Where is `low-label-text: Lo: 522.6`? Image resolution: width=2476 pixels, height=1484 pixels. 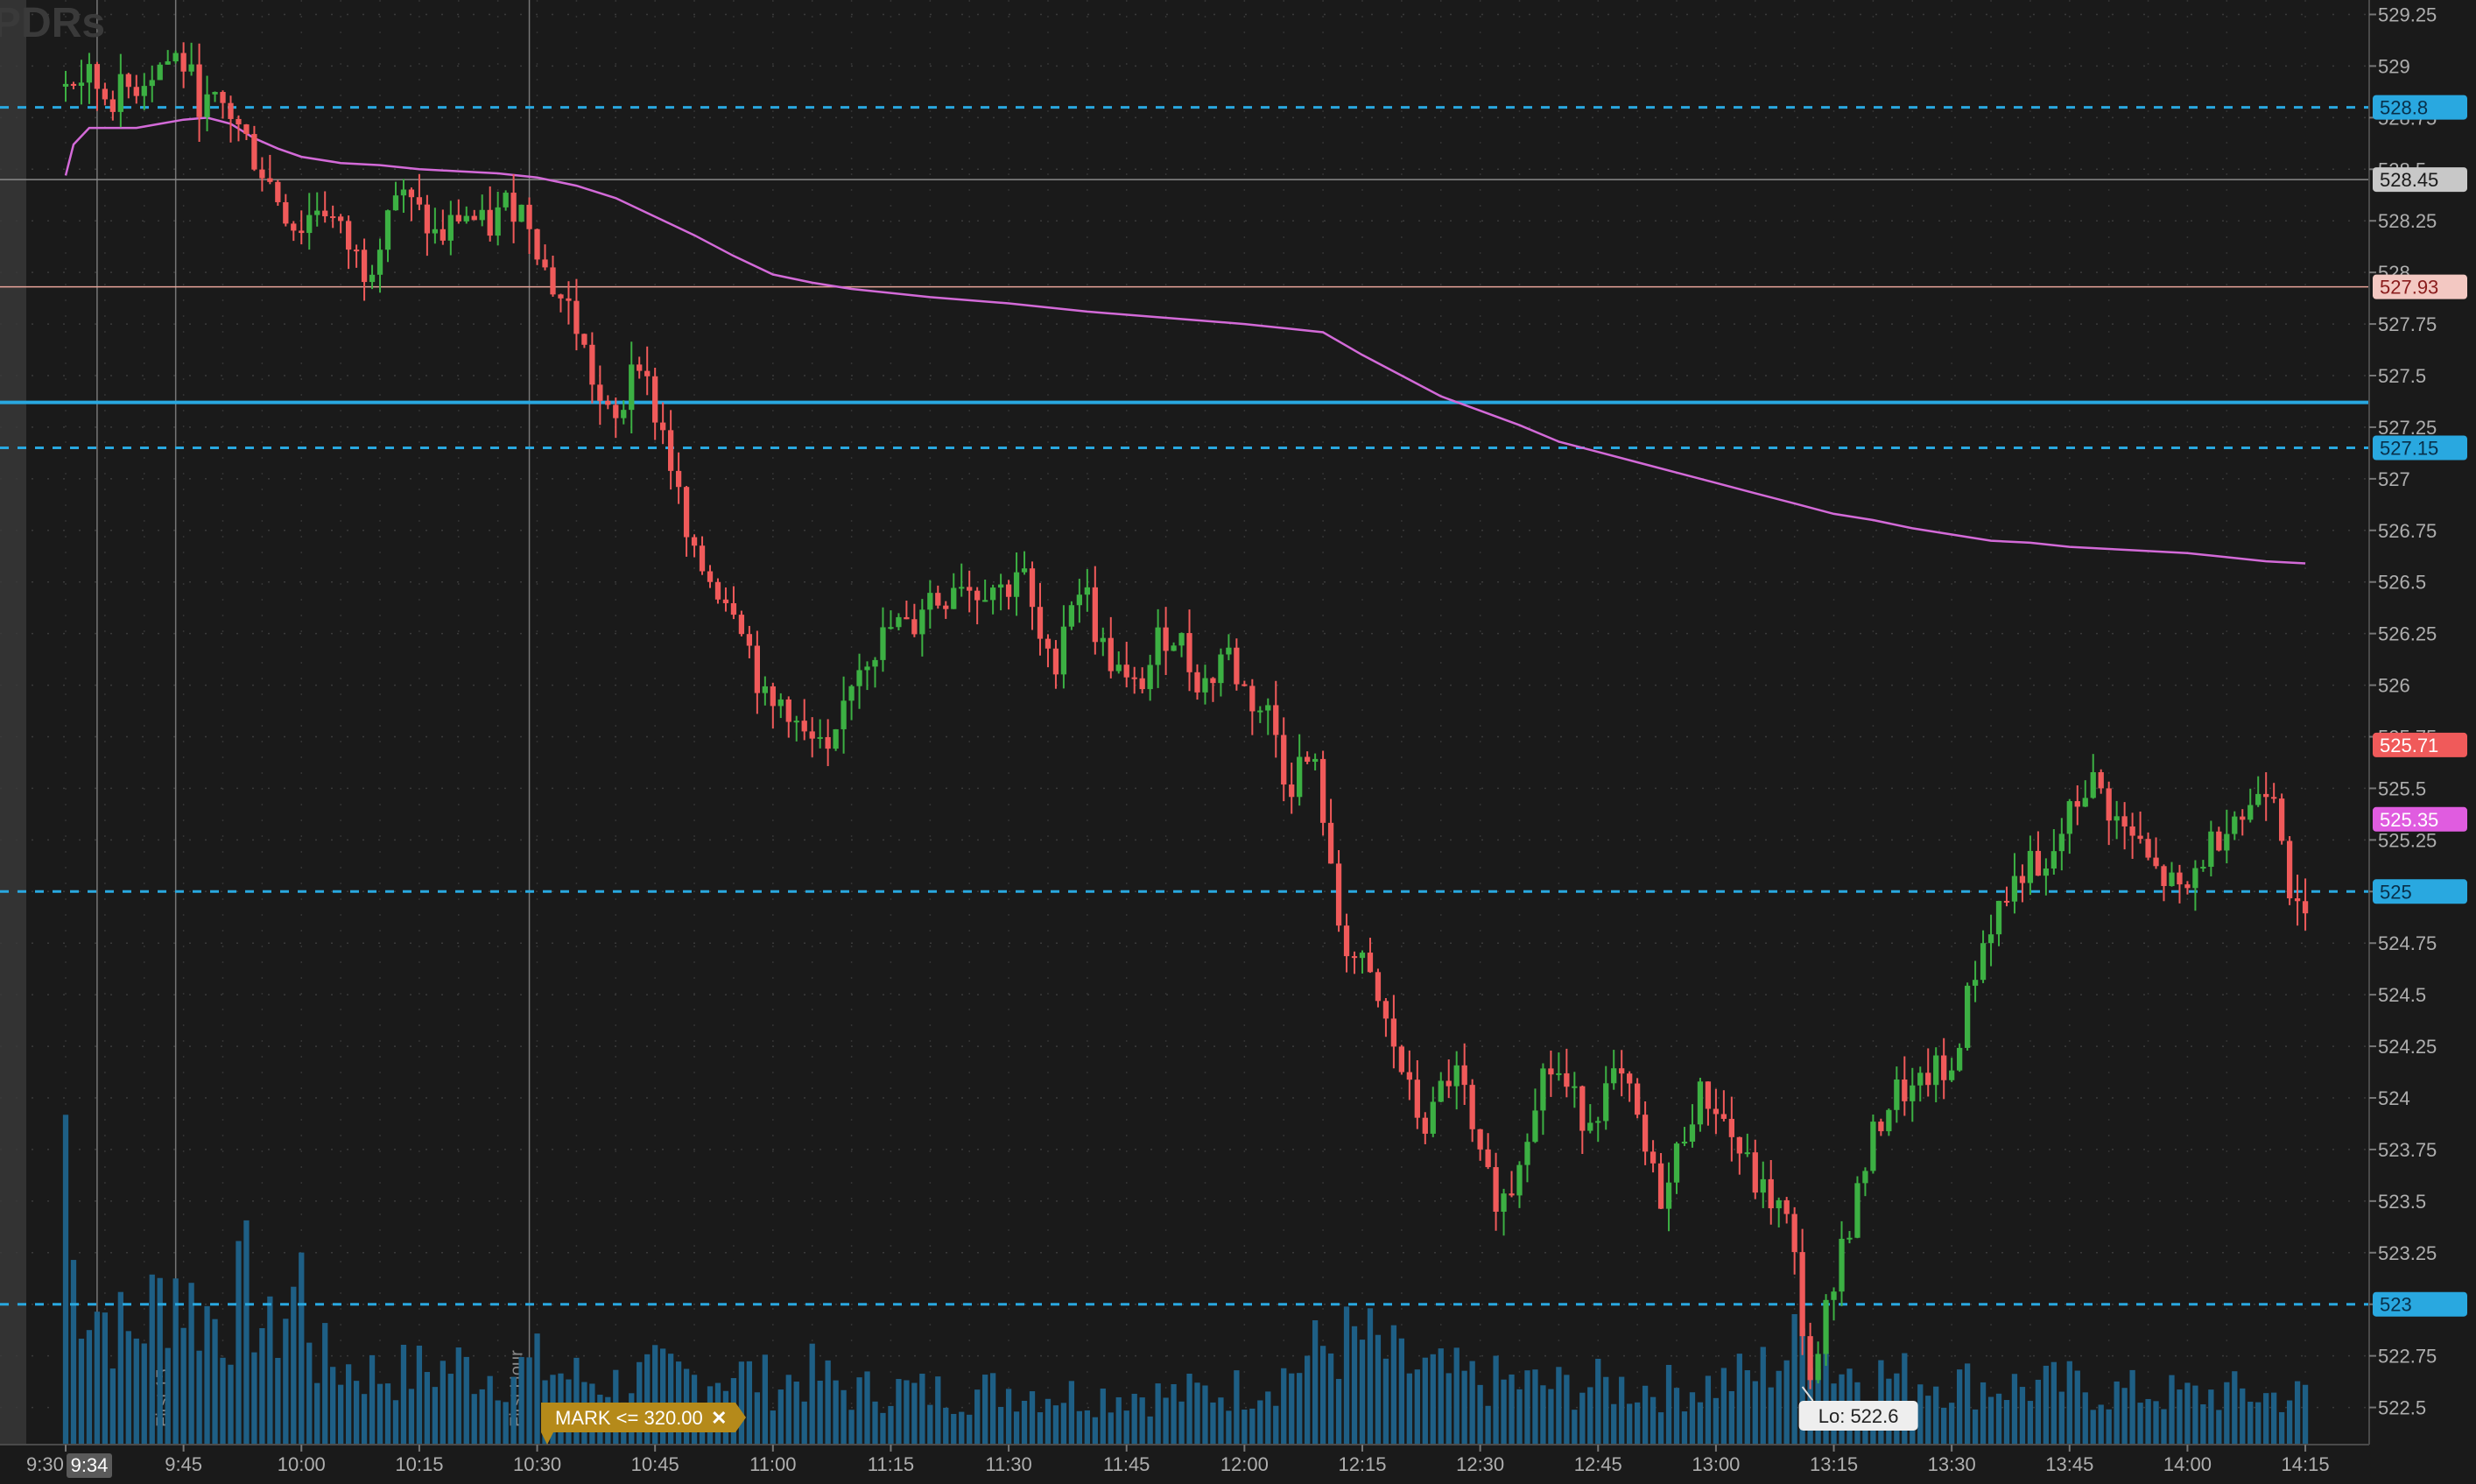
low-label-text: Lo: 522.6 is located at coordinates (1859, 1416).